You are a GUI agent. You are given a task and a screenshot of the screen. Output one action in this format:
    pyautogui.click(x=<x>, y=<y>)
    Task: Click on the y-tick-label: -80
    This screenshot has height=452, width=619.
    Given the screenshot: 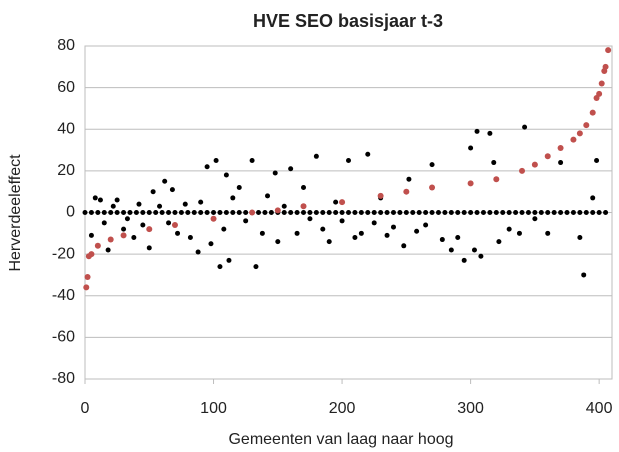 What is the action you would take?
    pyautogui.click(x=63, y=378)
    